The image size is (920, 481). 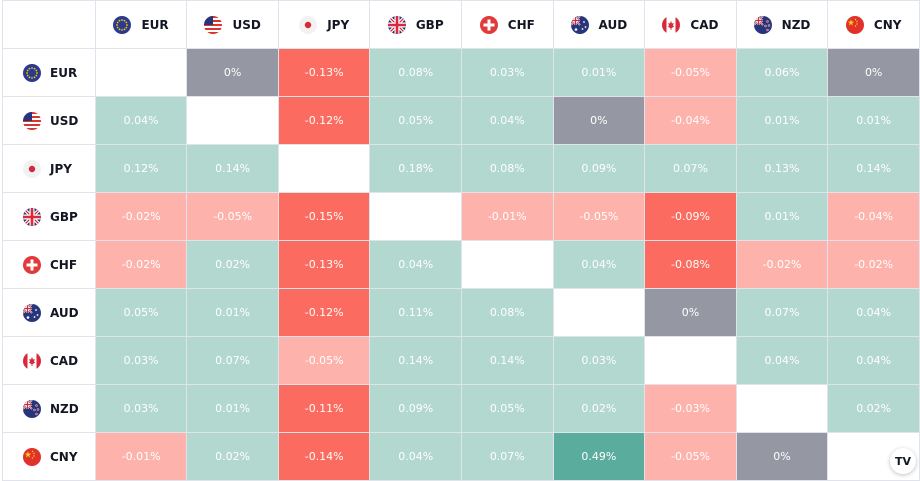 I want to click on new-zealand-flag-icon, so click(x=32, y=409).